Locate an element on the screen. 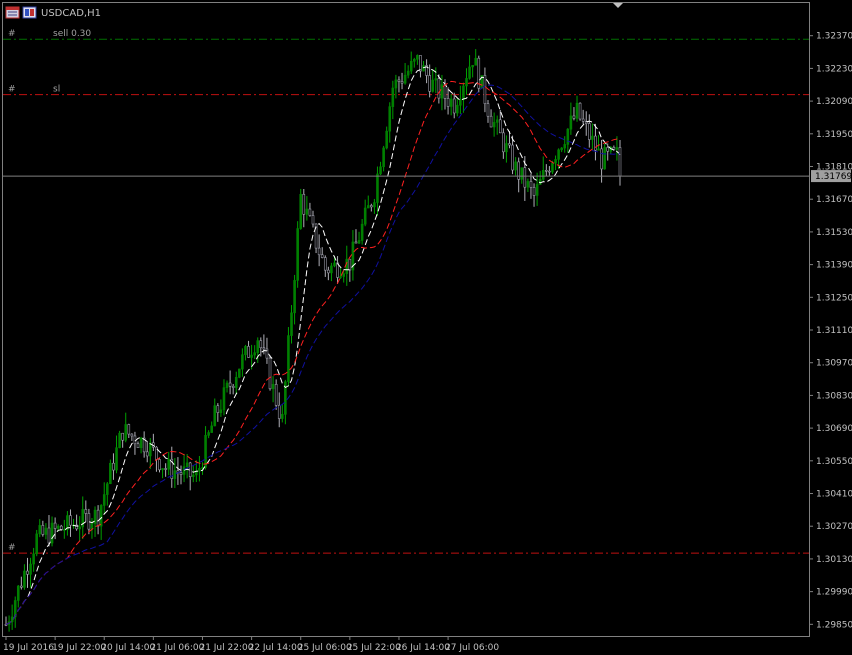  chart-shift-marker-icon is located at coordinates (618, 5).